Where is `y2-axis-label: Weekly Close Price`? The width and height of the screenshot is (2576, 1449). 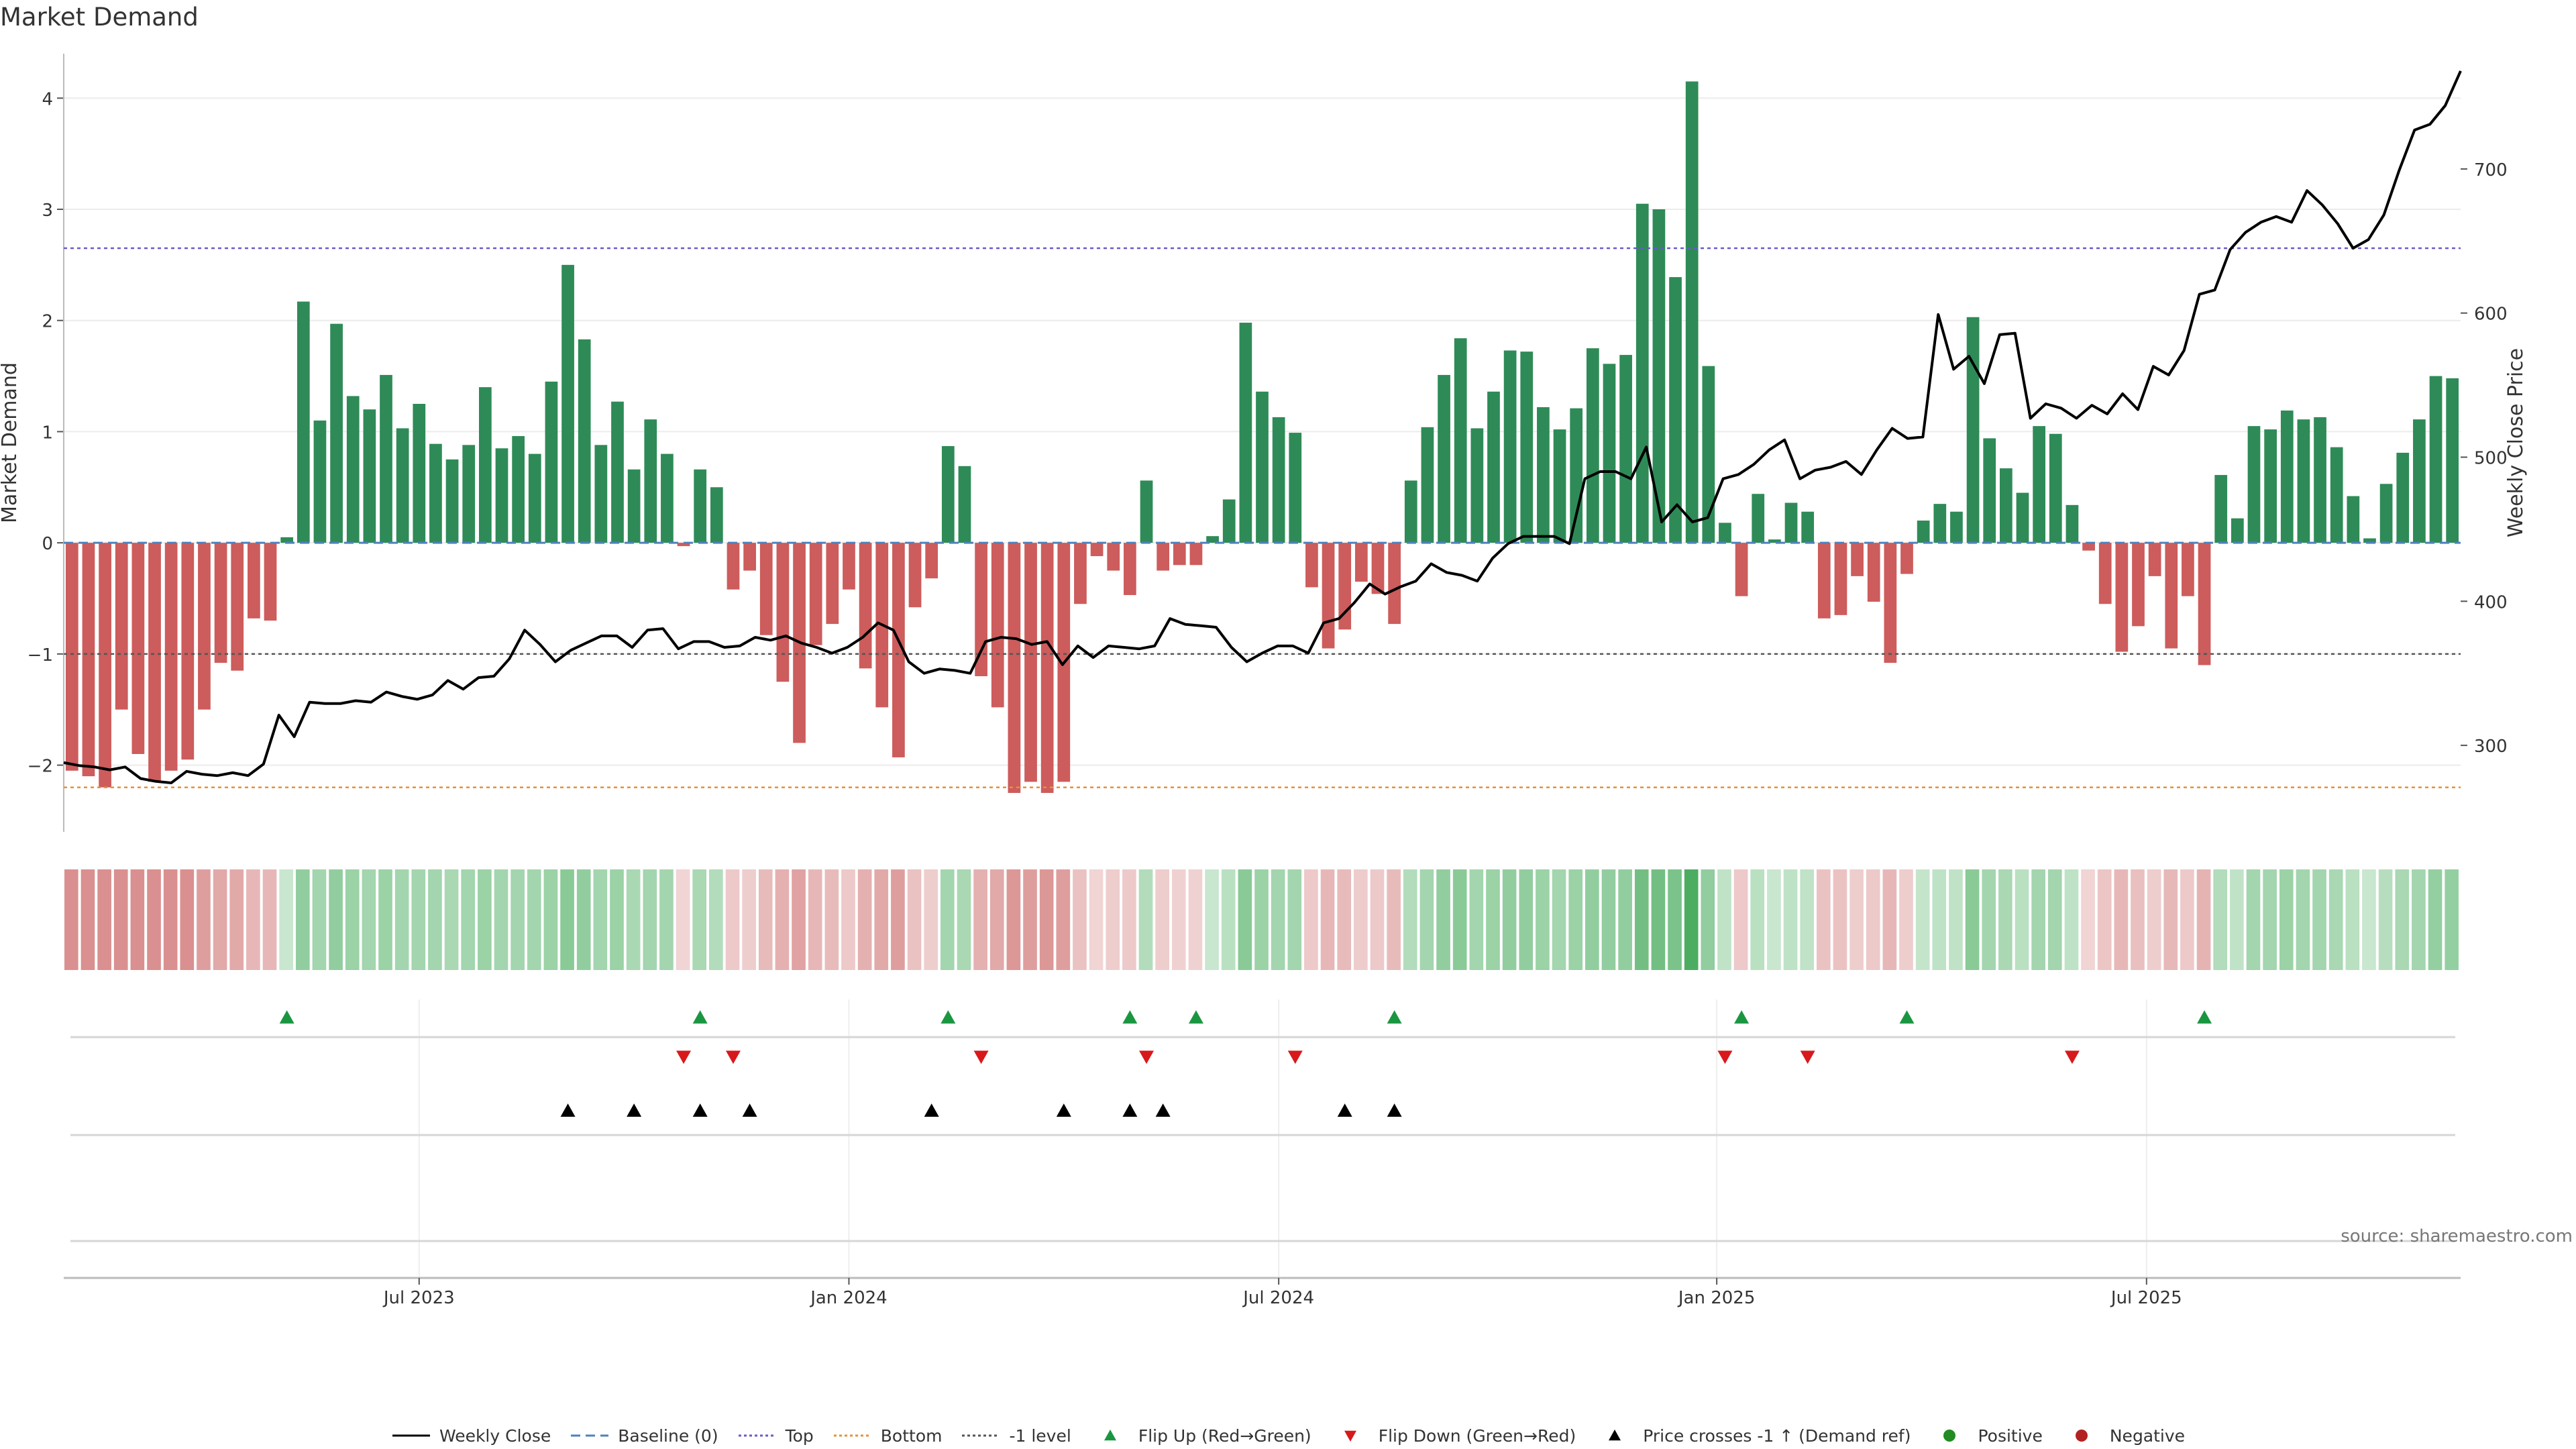
y2-axis-label: Weekly Close Price is located at coordinates (2516, 442).